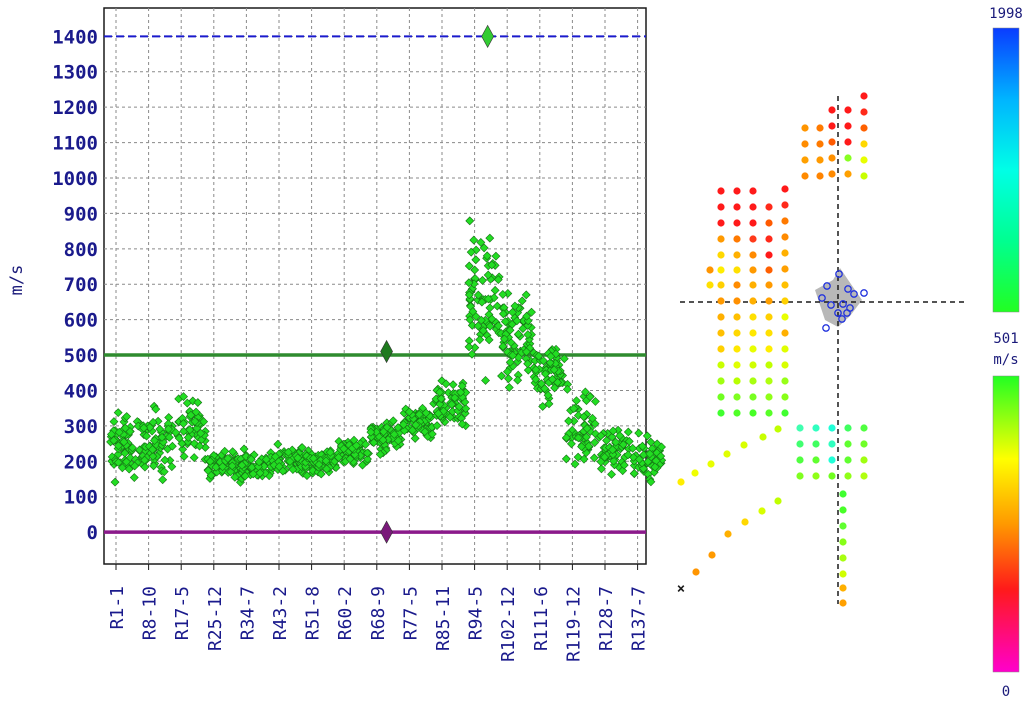 The height and width of the screenshot is (706, 1024). Describe the element at coordinates (81, 321) in the screenshot. I see `y-tick-label: 600` at that location.